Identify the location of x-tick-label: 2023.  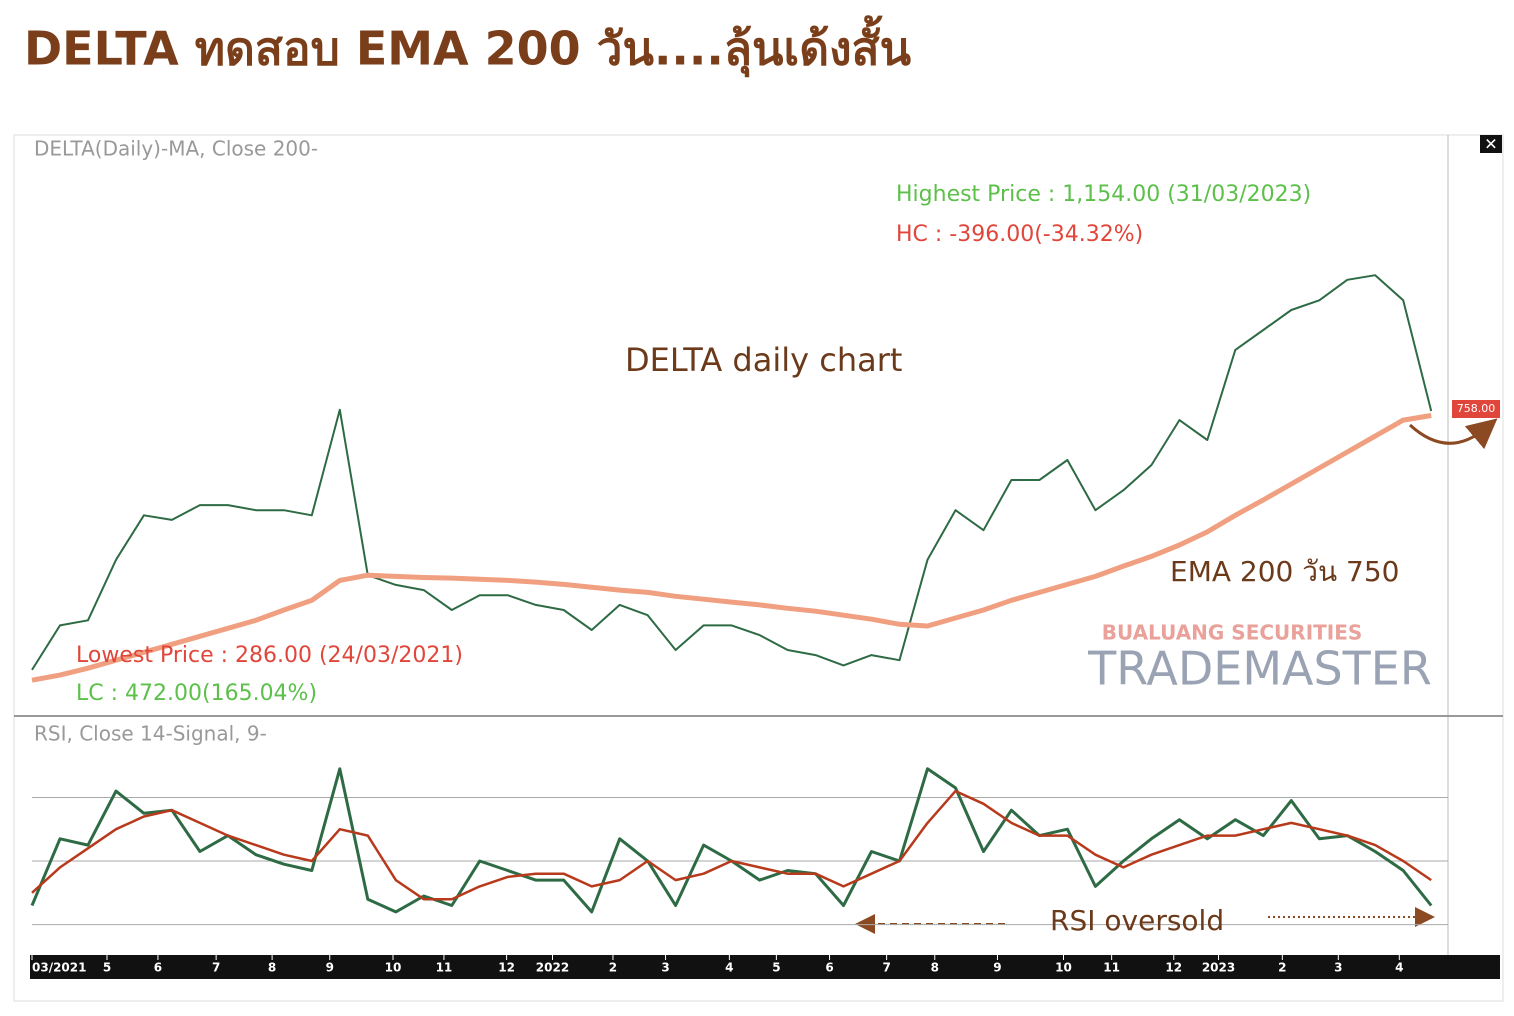
(1218, 968).